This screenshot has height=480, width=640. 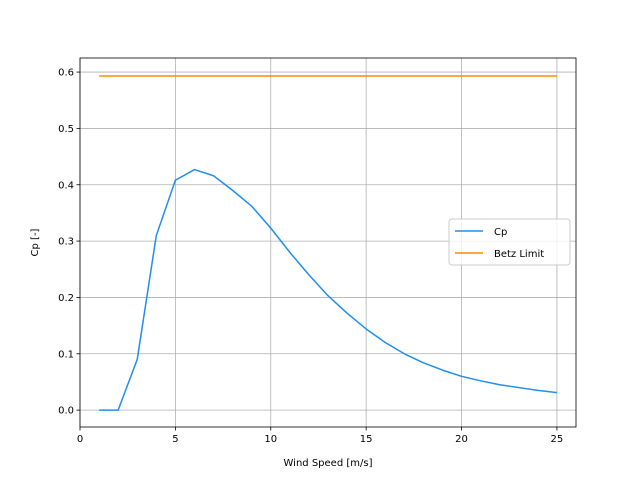 I want to click on y-tick-label: 0.6, so click(x=66, y=73).